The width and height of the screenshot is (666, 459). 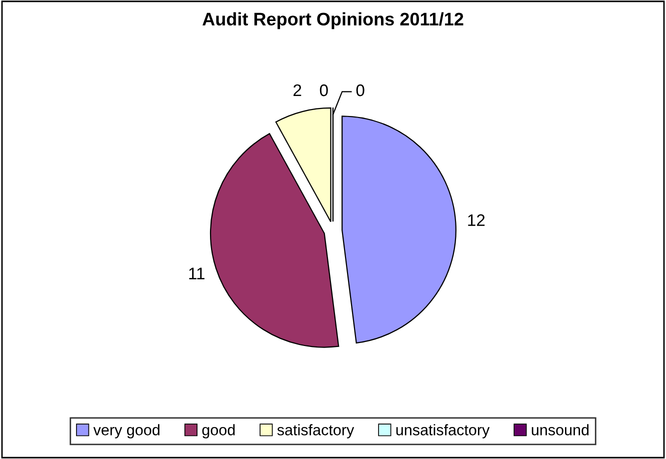 What do you see at coordinates (443, 431) in the screenshot?
I see `legend-label: unsatisfactory` at bounding box center [443, 431].